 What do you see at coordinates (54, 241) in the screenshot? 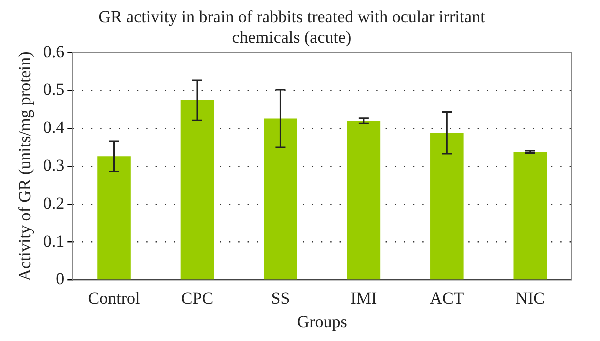
I see `y-tick-label: 0.1` at bounding box center [54, 241].